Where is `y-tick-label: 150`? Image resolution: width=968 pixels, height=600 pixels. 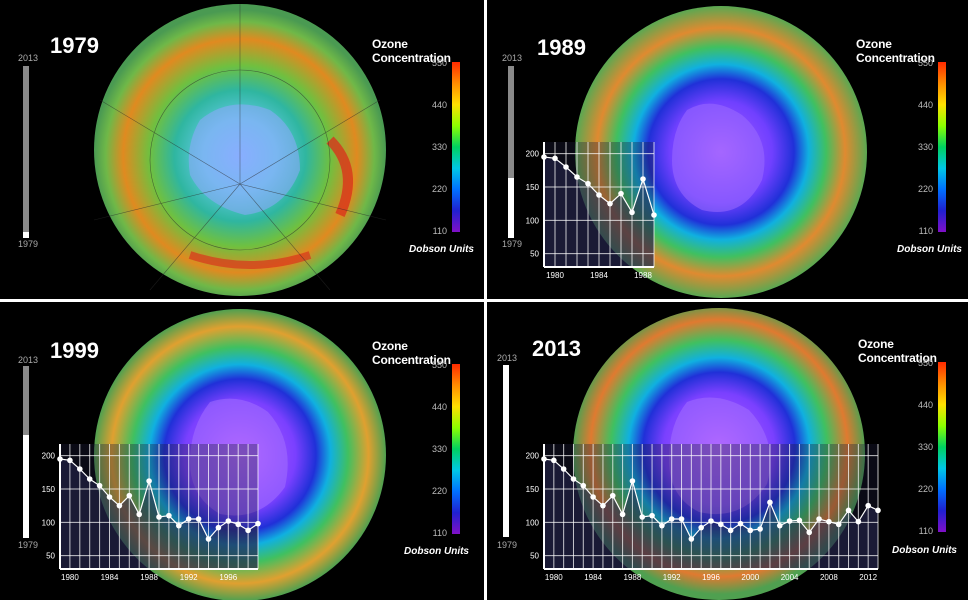 y-tick-label: 150 is located at coordinates (533, 187).